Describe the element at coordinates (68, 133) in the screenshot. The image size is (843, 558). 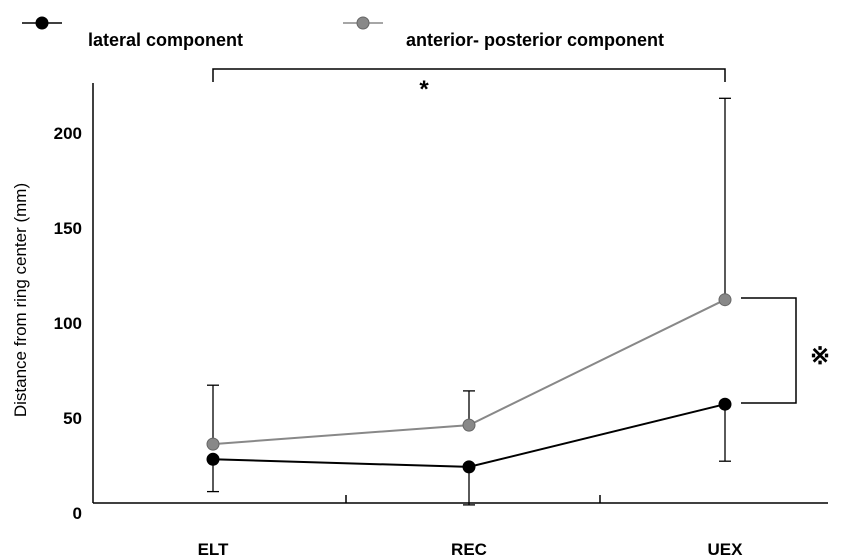
I see `y-tick-label: 200` at that location.